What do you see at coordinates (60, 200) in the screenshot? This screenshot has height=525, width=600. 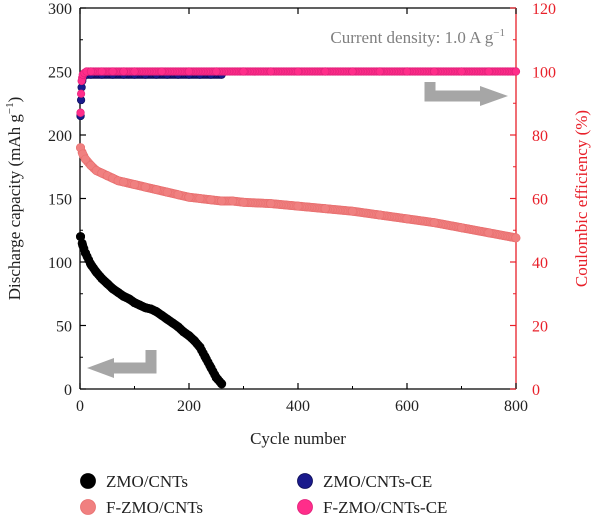 I see `y-left-tick-label: 150` at bounding box center [60, 200].